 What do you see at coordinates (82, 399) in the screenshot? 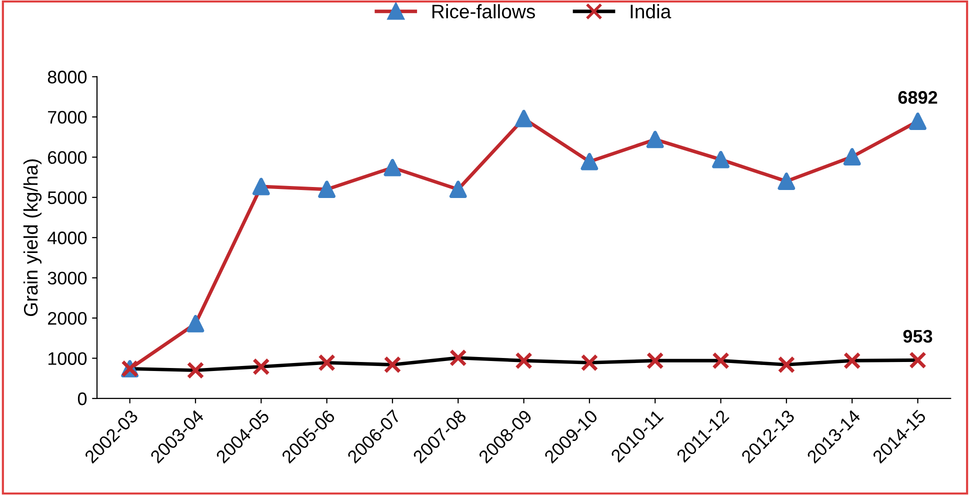
I see `y-tick-label: 0` at bounding box center [82, 399].